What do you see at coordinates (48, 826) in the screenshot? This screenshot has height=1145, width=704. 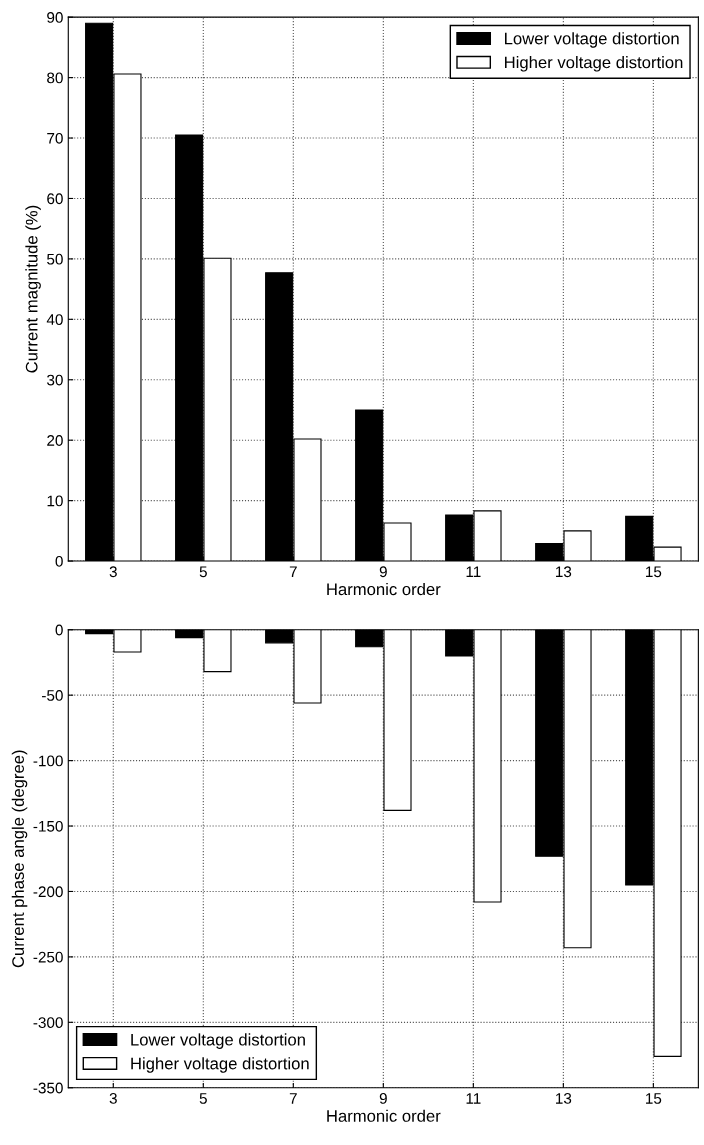 I see `y-tick-label: -150` at bounding box center [48, 826].